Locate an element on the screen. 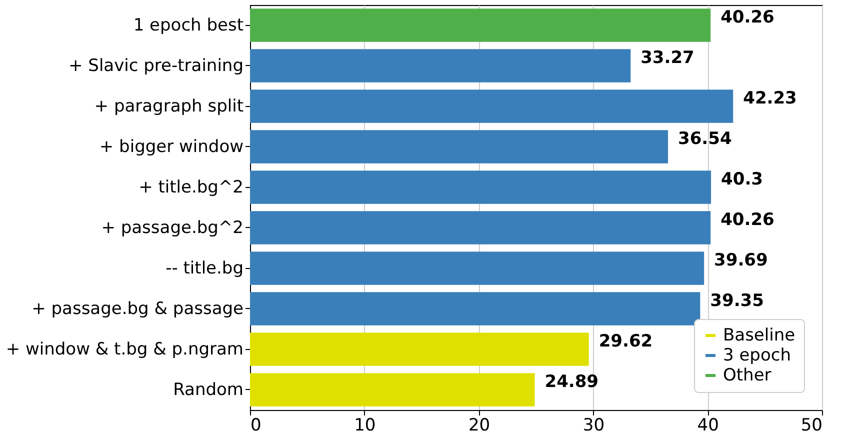 Image resolution: width=862 pixels, height=436 pixels. x-tick-label: 10 is located at coordinates (365, 426).